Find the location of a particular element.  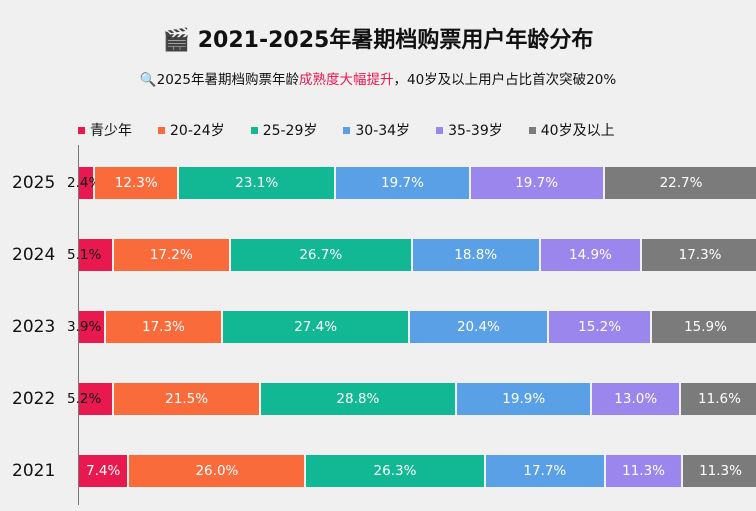

legend-label: 40岁及以上 is located at coordinates (577, 131).